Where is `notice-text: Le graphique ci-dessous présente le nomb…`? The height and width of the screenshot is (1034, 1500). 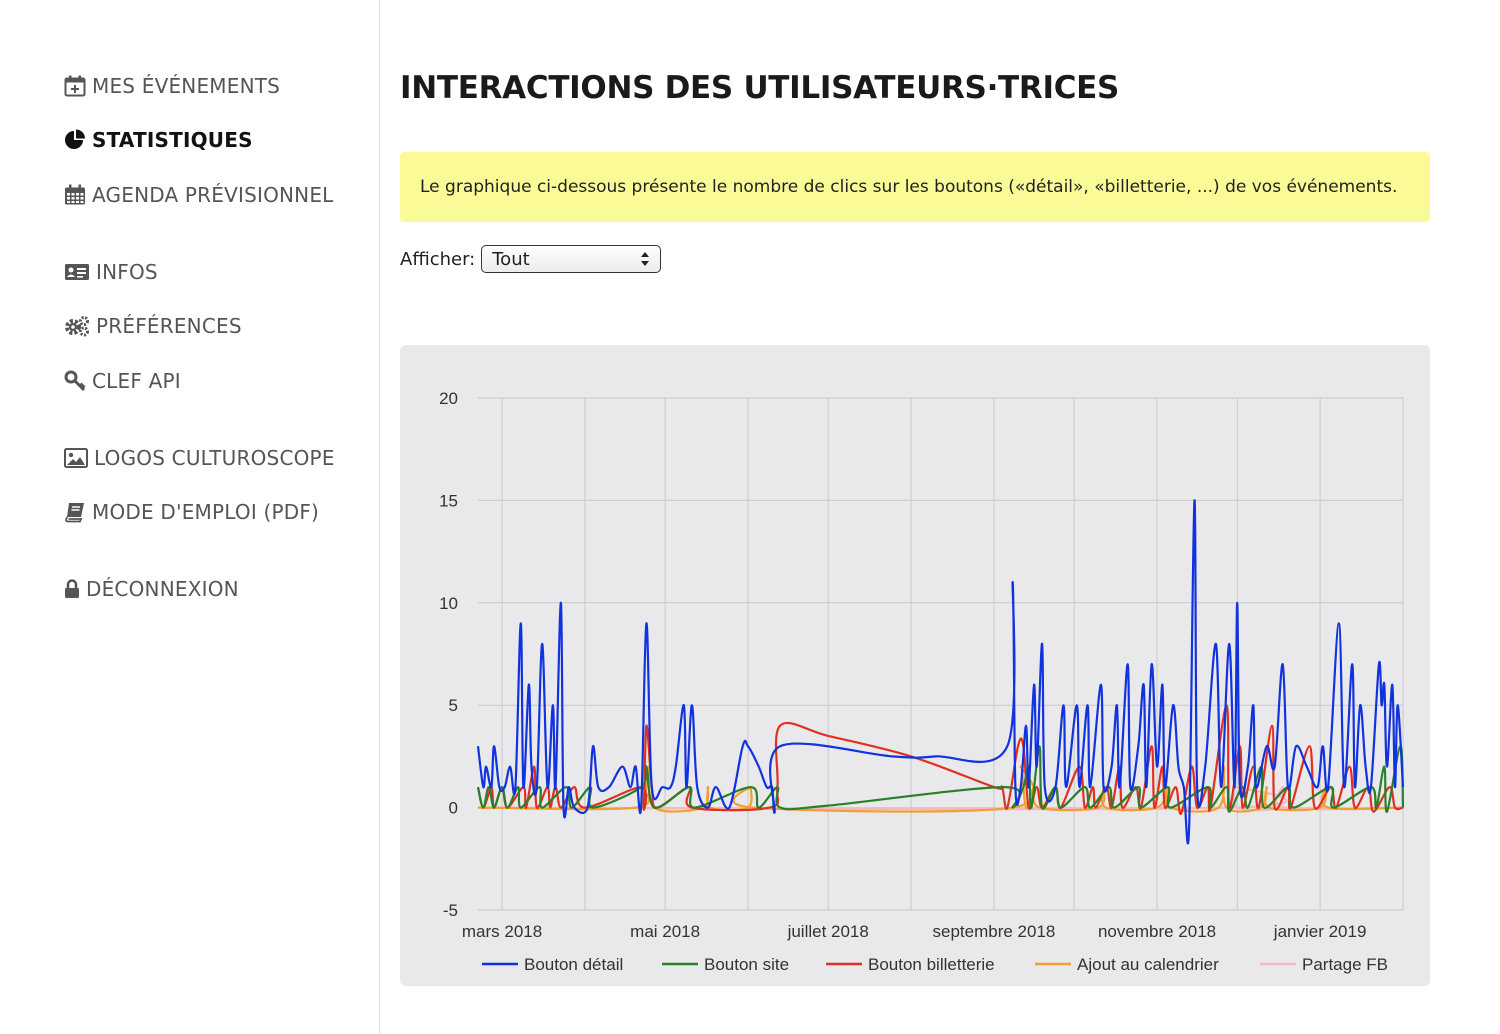 notice-text: Le graphique ci-dessous présente le nomb… is located at coordinates (909, 187).